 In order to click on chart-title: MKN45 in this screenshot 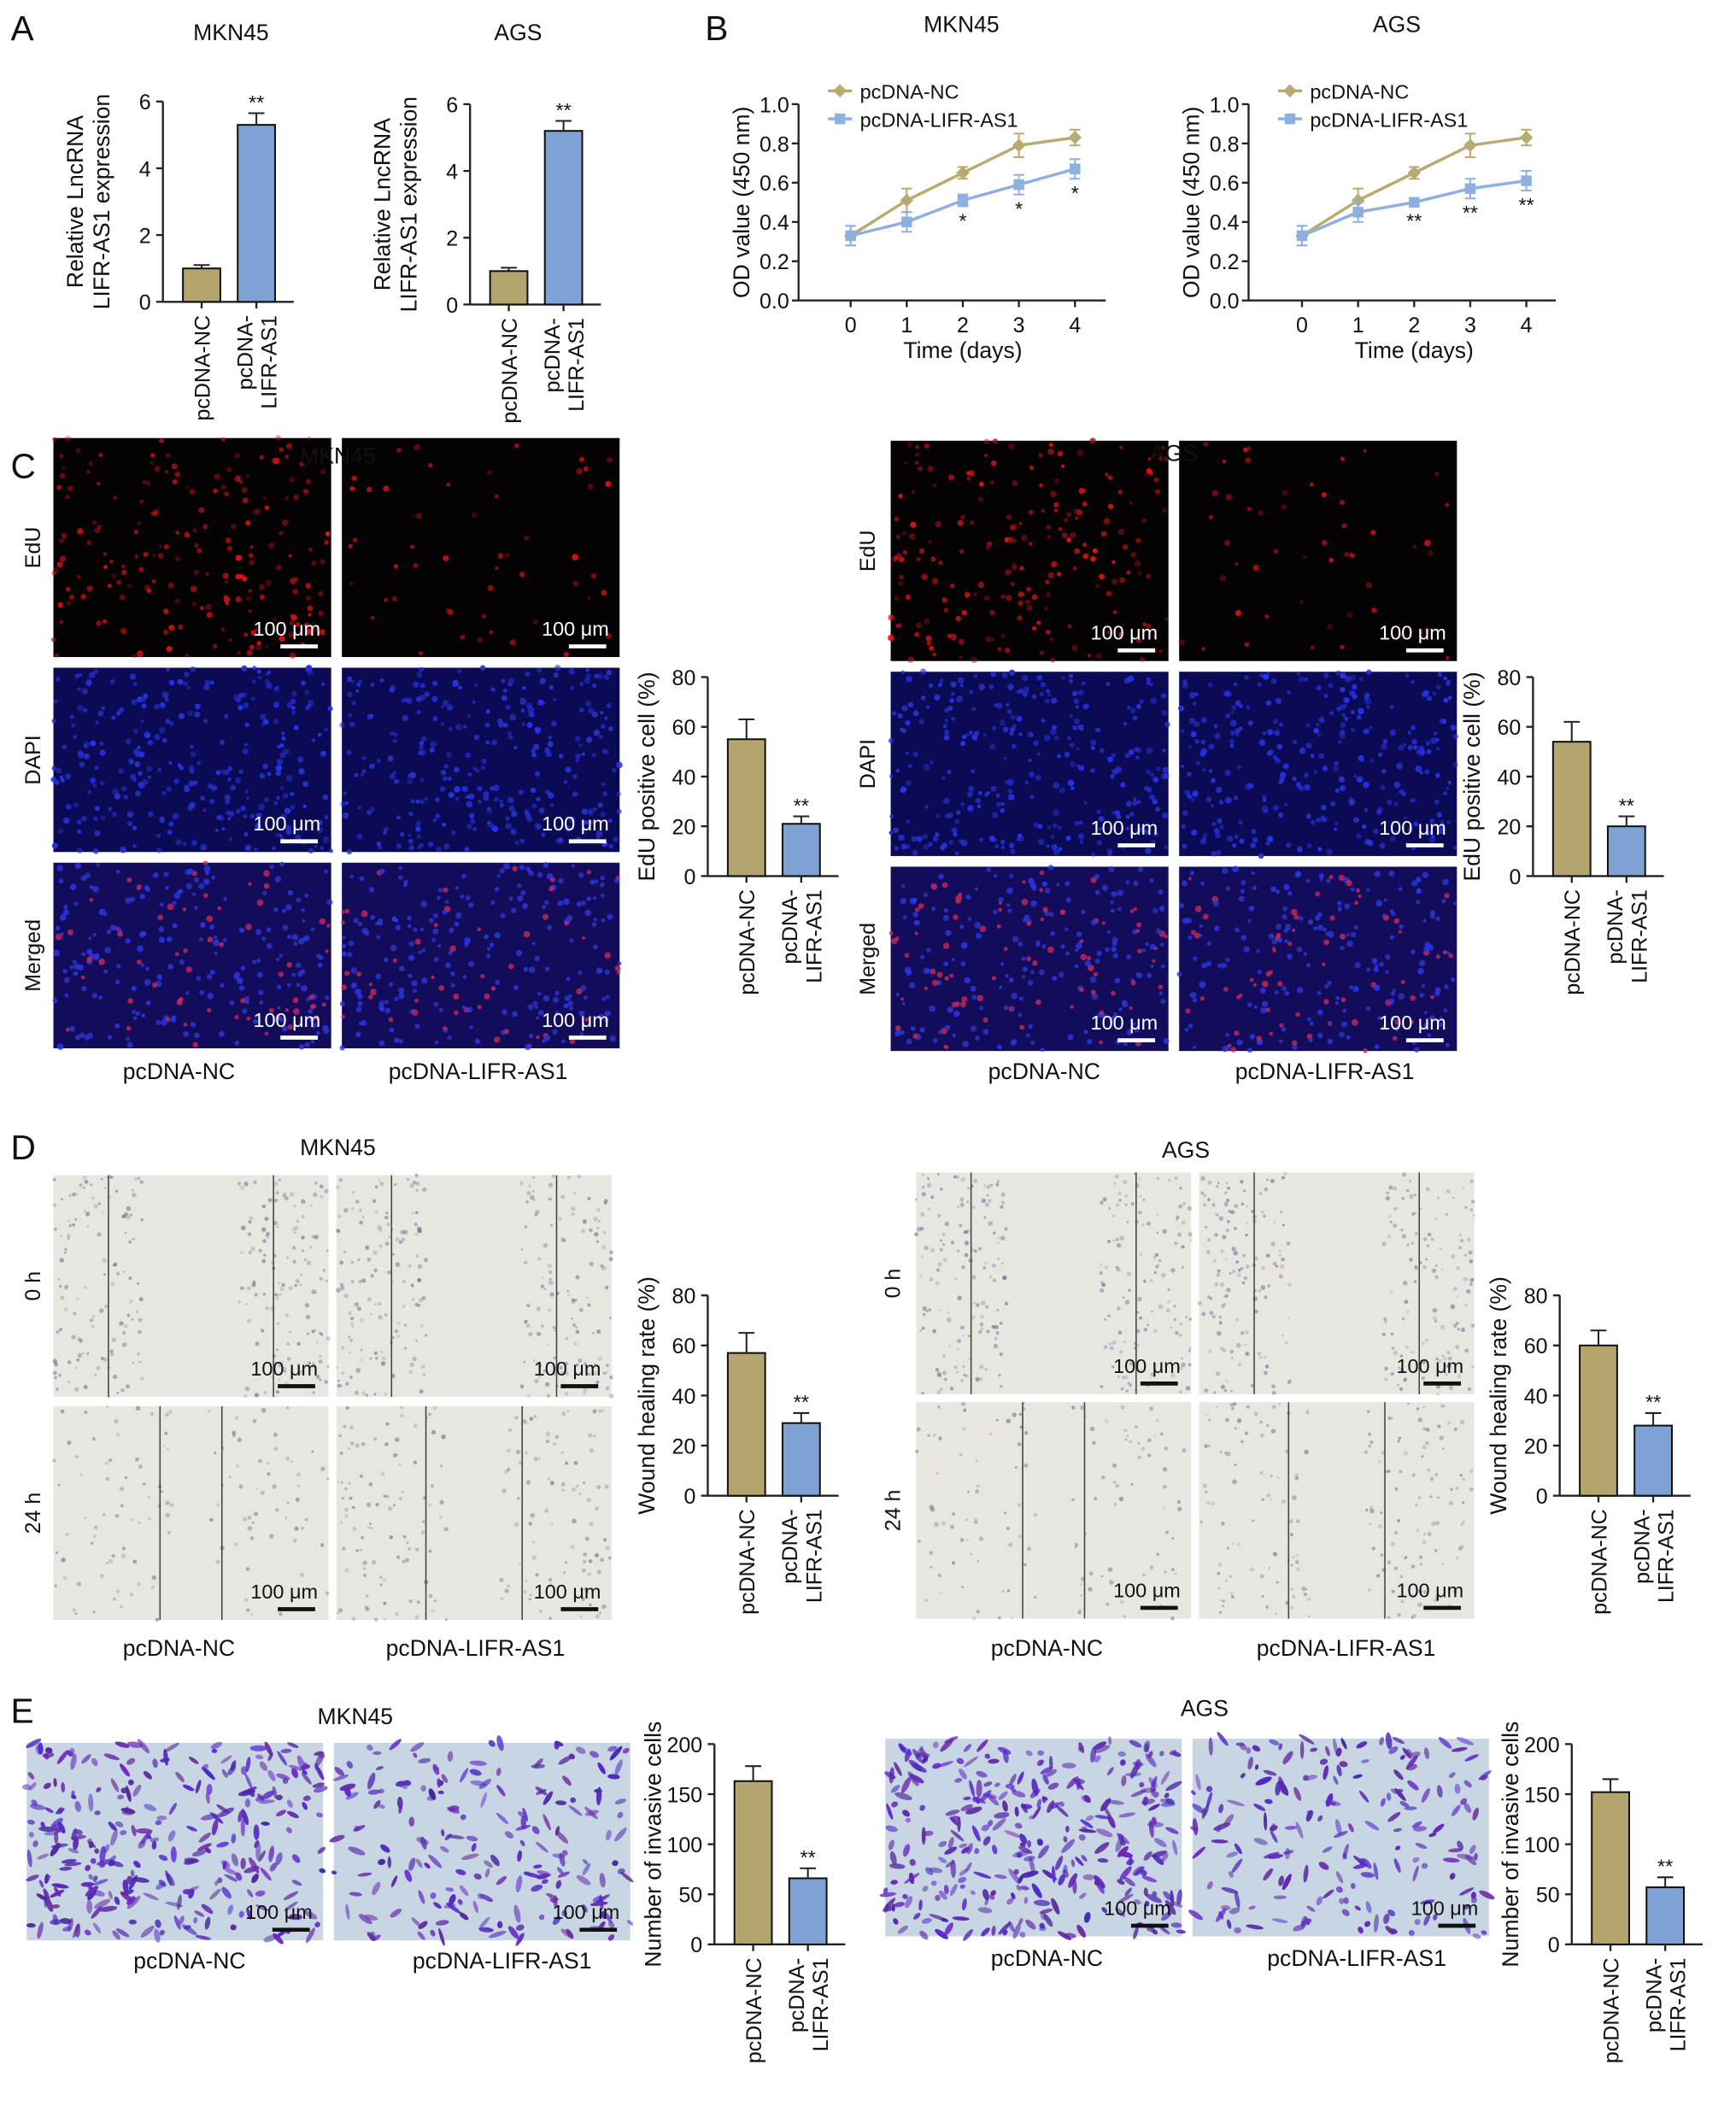, I will do `click(962, 25)`.